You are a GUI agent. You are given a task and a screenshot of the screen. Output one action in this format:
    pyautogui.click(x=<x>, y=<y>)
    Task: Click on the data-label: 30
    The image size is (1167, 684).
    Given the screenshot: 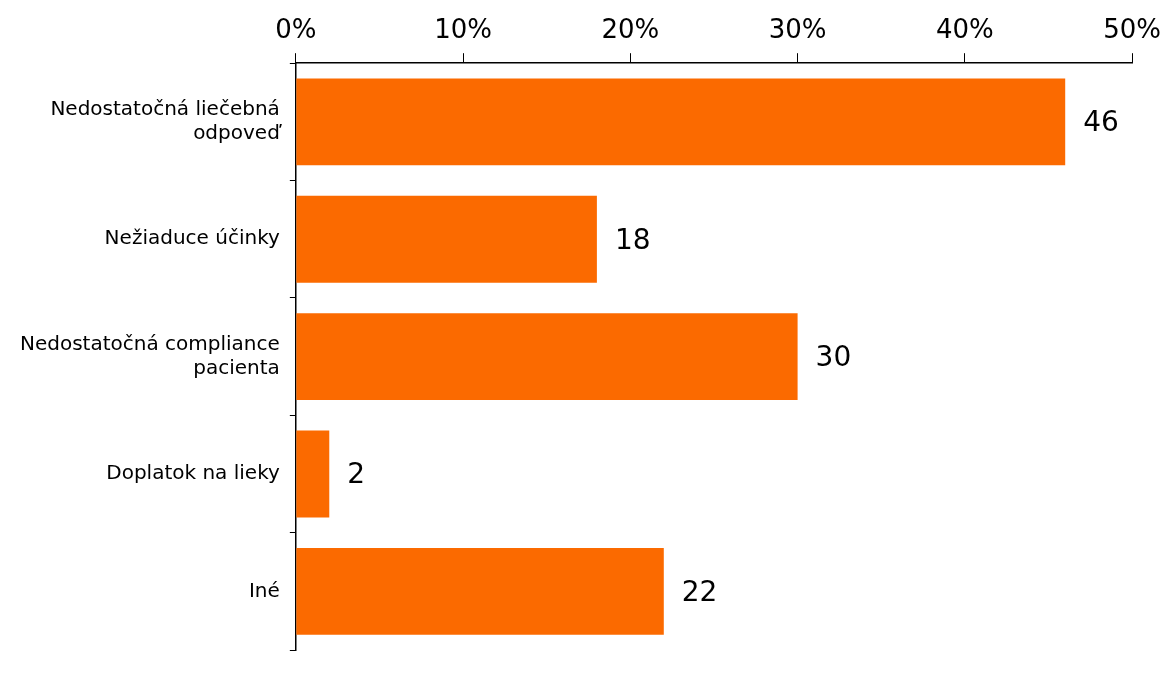 What is the action you would take?
    pyautogui.click(x=833, y=356)
    